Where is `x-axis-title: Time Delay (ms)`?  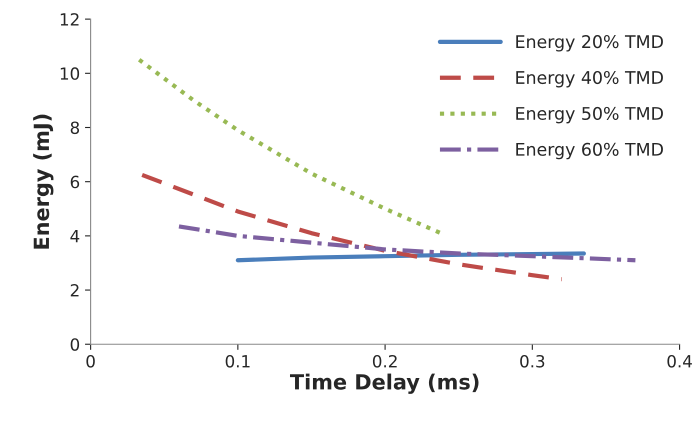 x-axis-title: Time Delay (ms) is located at coordinates (384, 384).